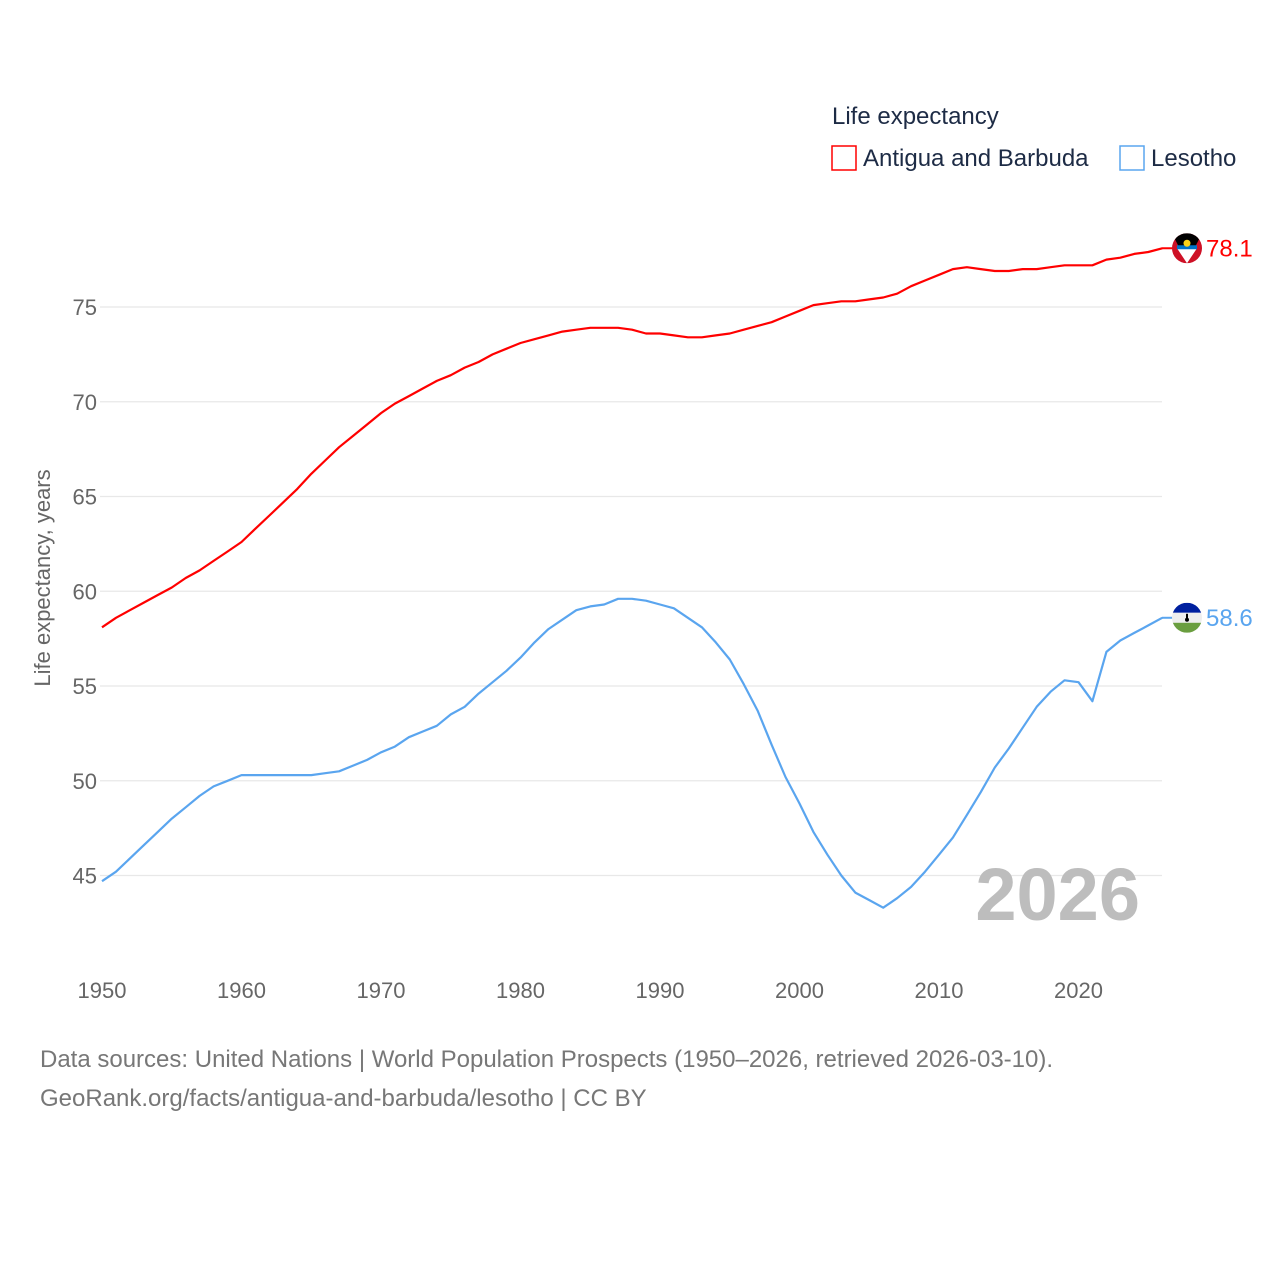 The height and width of the screenshot is (1280, 1280). I want to click on x-tick-label: 1960, so click(241, 990).